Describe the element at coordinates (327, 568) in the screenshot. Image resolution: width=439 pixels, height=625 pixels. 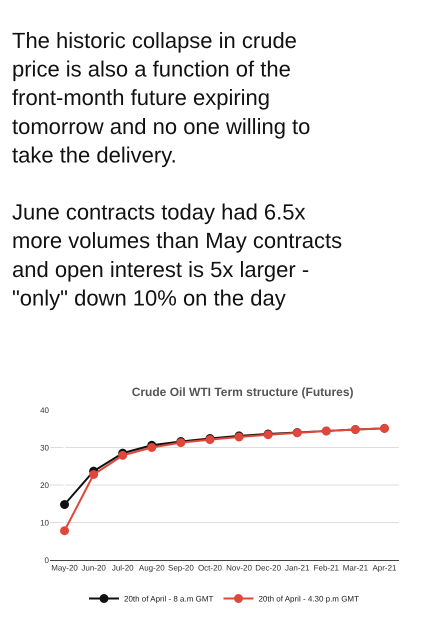
I see `x-tick-label: Feb-21` at that location.